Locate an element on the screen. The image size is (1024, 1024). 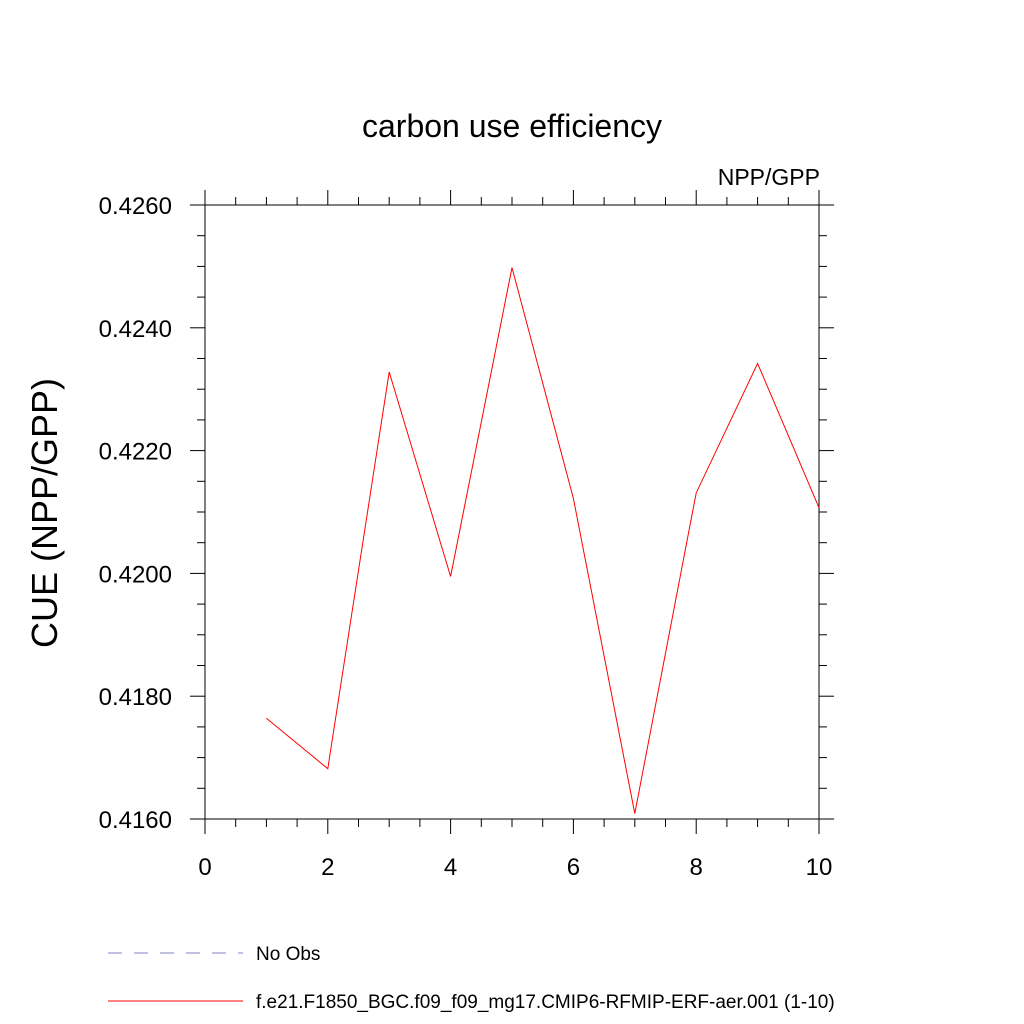
x-tick-label: 6 is located at coordinates (573, 867).